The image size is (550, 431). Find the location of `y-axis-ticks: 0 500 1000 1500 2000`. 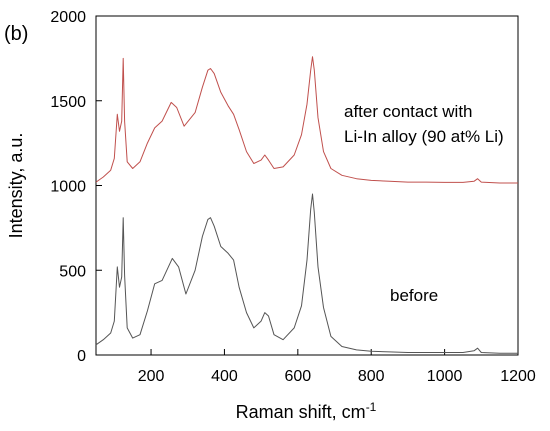

y-axis-ticks: 0 500 1000 1500 2000 is located at coordinates (76, 187).